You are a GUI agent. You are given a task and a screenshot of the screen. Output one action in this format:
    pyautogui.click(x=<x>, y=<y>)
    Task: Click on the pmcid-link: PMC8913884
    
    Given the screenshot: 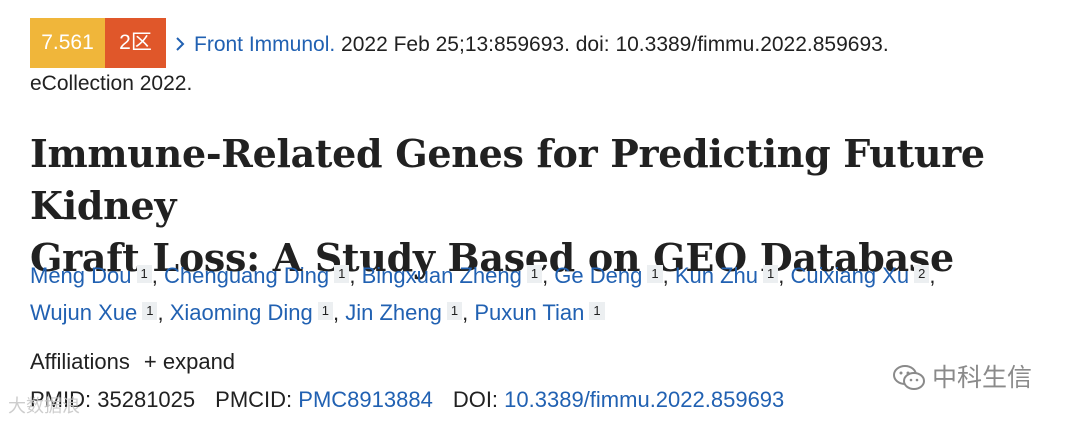 What is the action you would take?
    pyautogui.click(x=365, y=399)
    